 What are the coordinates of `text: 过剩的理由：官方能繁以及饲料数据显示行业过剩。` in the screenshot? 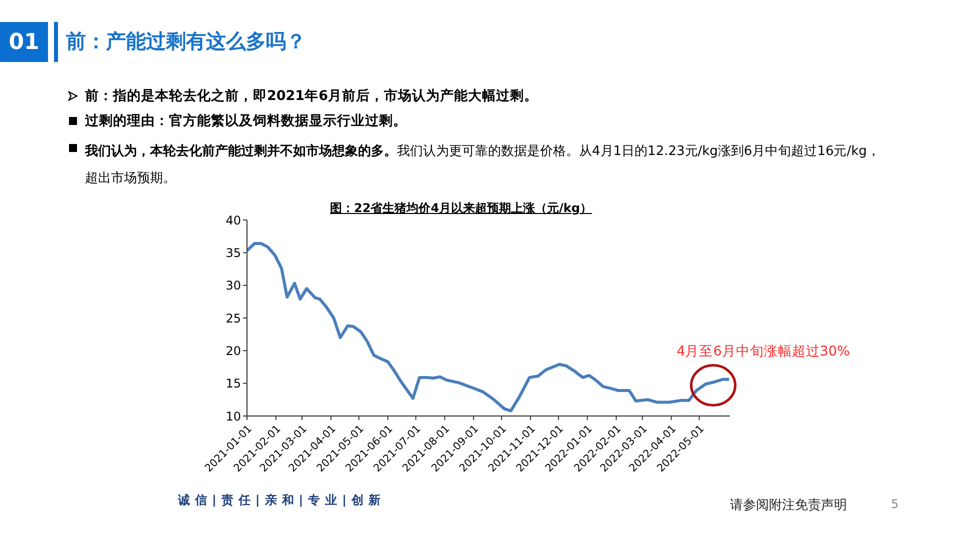 It's located at (246, 121).